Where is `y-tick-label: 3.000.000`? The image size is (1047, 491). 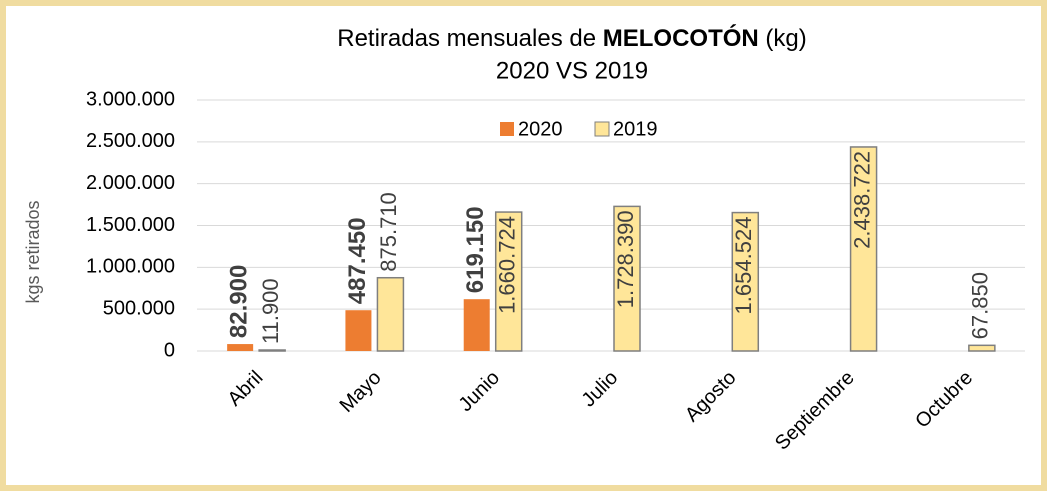 y-tick-label: 3.000.000 is located at coordinates (130, 99).